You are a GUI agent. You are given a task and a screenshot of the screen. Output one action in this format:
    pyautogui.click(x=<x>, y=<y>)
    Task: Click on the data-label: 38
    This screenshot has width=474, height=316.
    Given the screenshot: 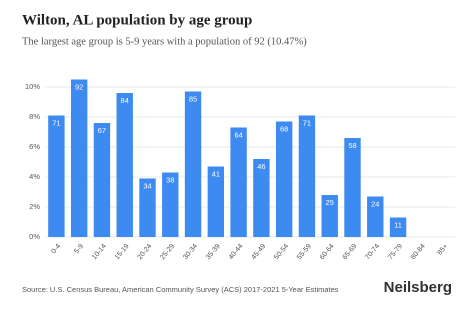 What is the action you would take?
    pyautogui.click(x=170, y=179)
    